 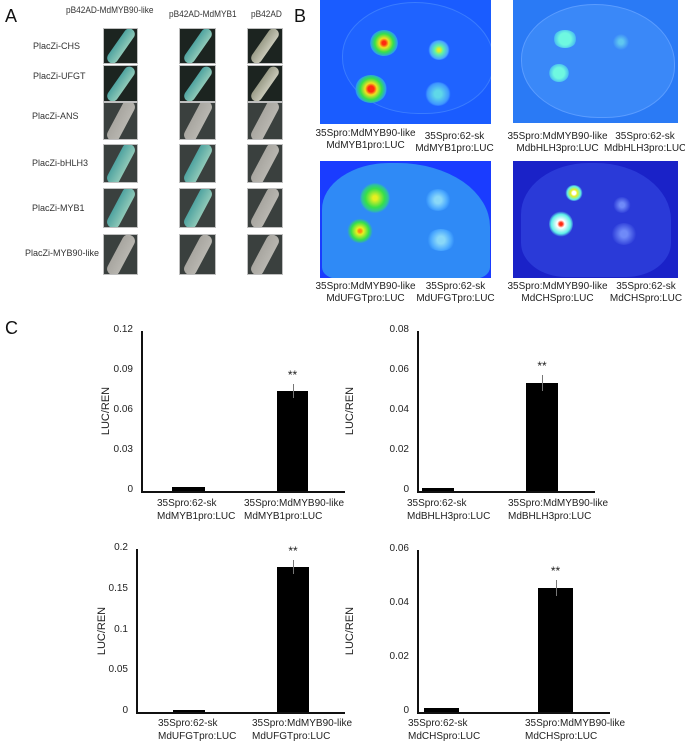 I want to click on luc-image-ufgt, so click(x=405, y=219).